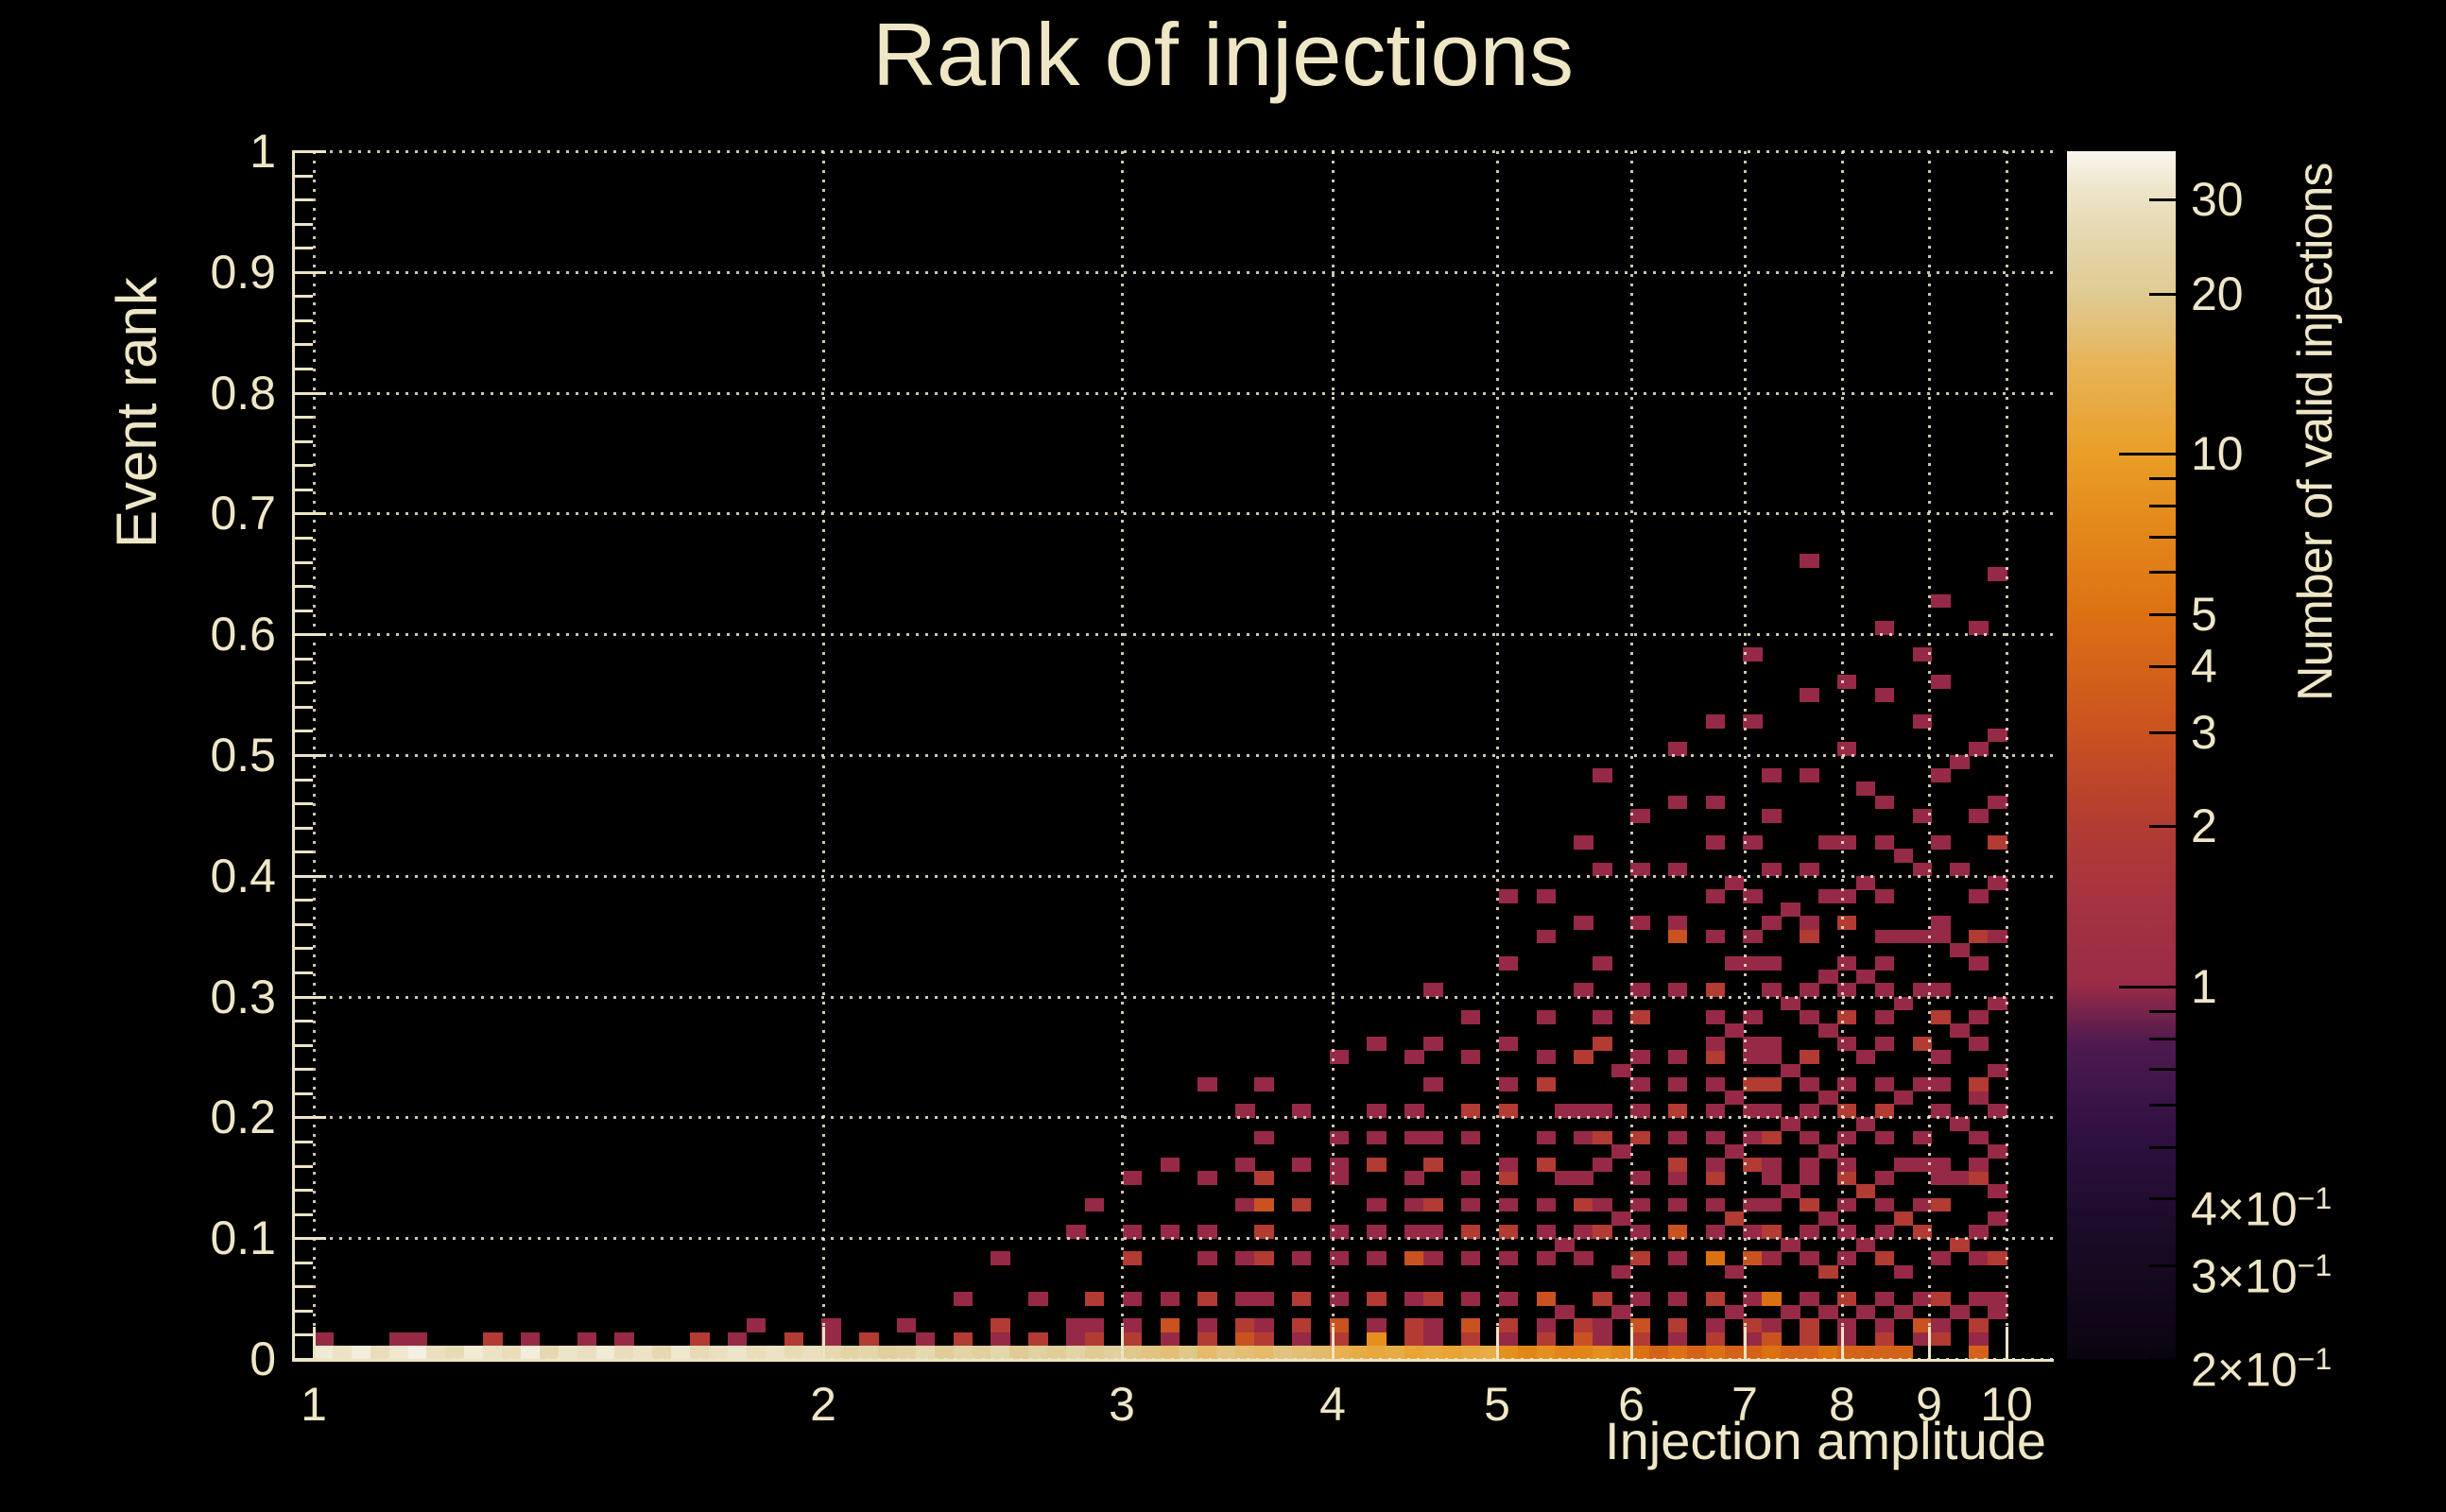 The image size is (2446, 1512). I want to click on y-tick-label: 0.6, so click(243, 634).